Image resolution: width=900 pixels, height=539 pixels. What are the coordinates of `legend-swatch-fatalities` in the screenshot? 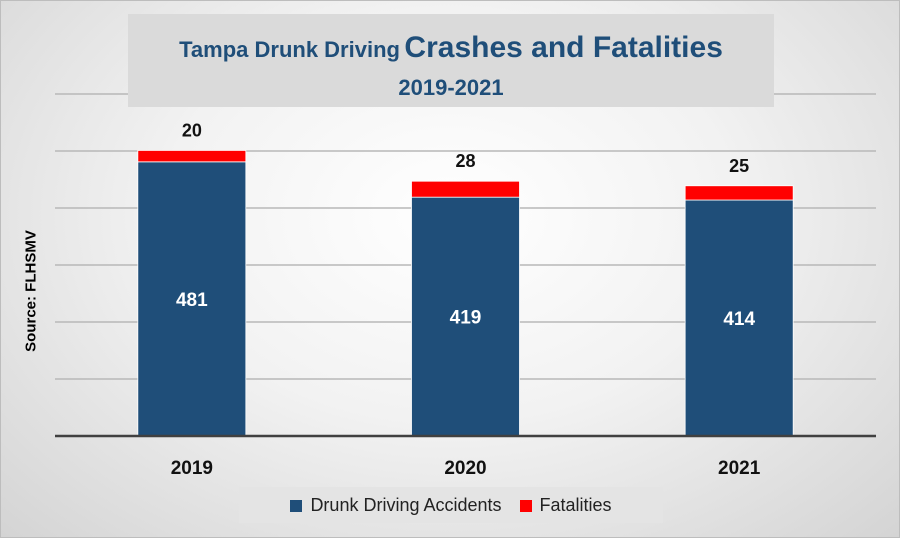 It's located at (525, 505).